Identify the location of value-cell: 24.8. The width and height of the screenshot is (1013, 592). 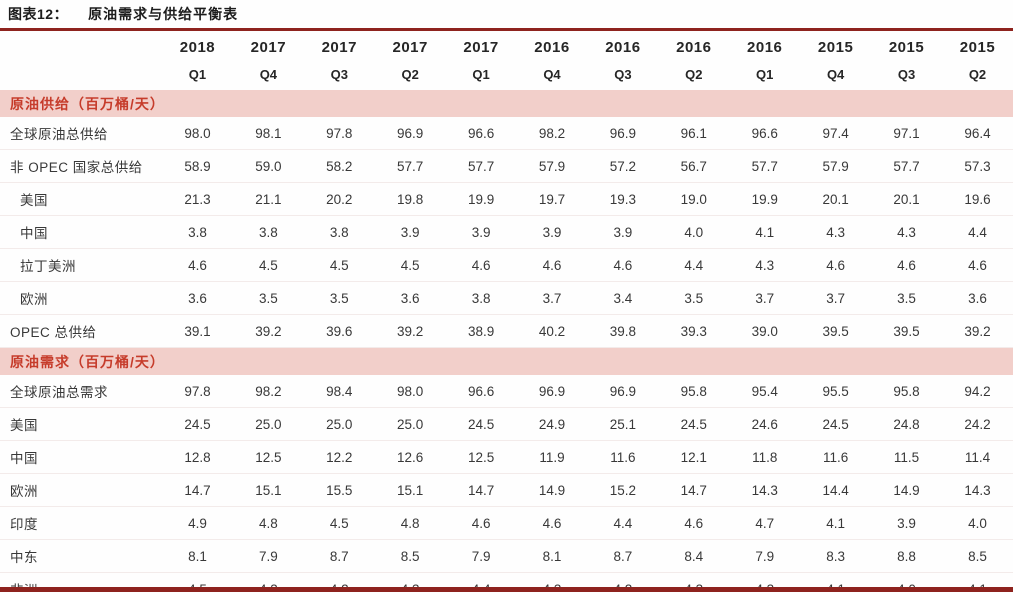
(906, 424).